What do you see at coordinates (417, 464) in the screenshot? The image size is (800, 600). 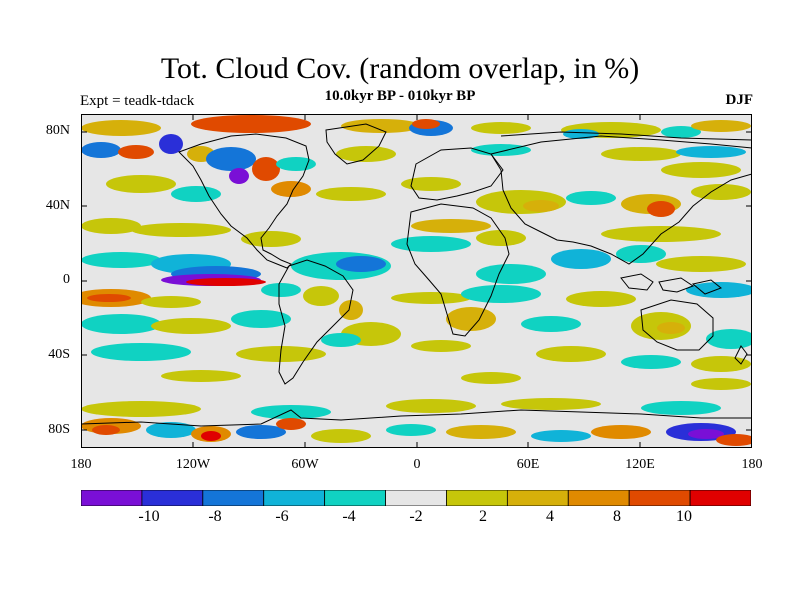 I see `lon-tick-0: 0` at bounding box center [417, 464].